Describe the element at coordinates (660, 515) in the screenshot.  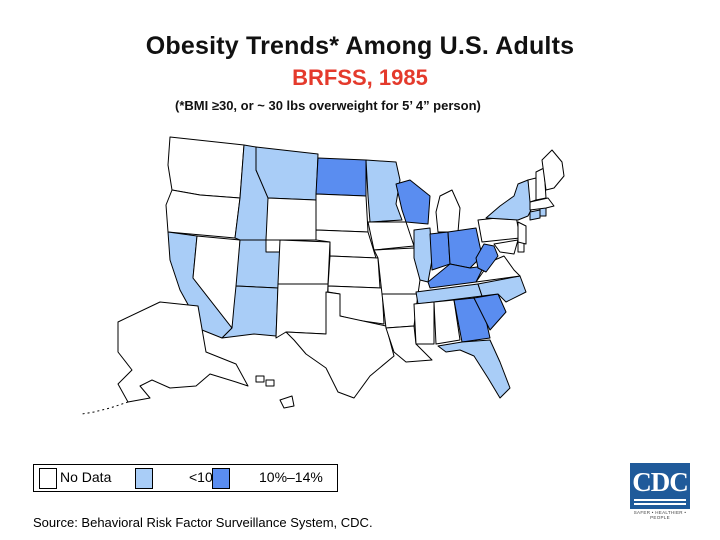
I see `cdc-tagline: SAFER • HEALTHIER • PEOPLE` at that location.